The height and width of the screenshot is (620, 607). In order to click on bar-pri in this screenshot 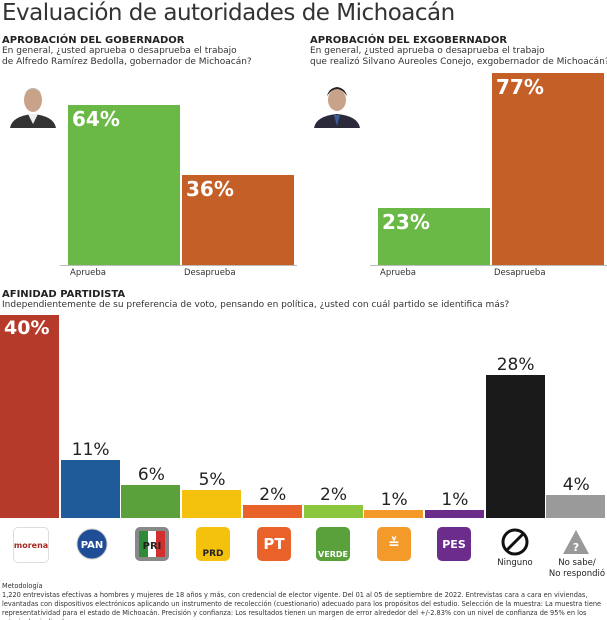, I will do `click(151, 501)`.